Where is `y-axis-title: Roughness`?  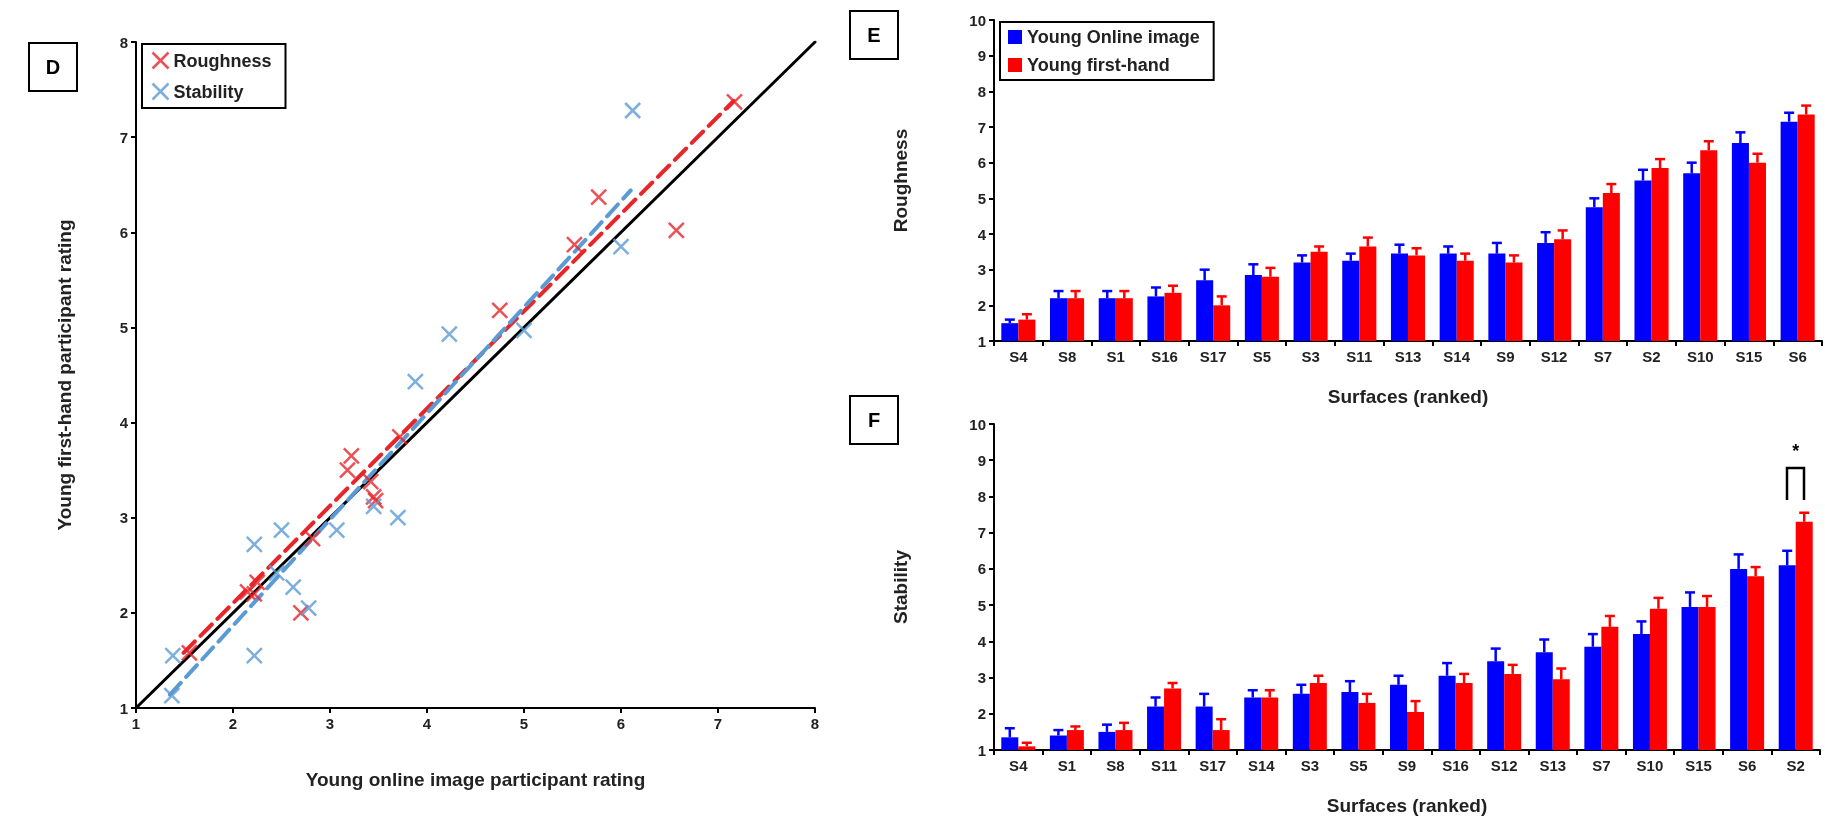 y-axis-title: Roughness is located at coordinates (900, 180).